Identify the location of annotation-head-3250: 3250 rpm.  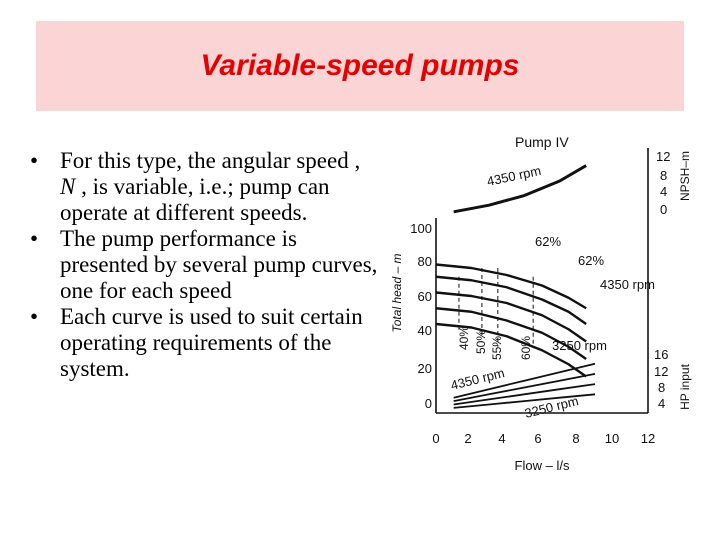
(579, 345).